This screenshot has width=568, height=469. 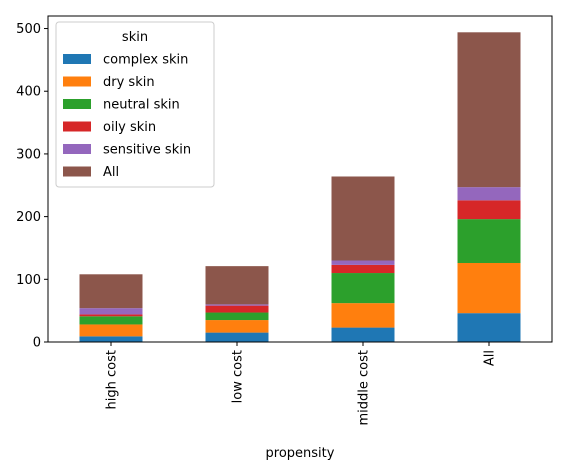 What do you see at coordinates (111, 172) in the screenshot?
I see `legend-label: All` at bounding box center [111, 172].